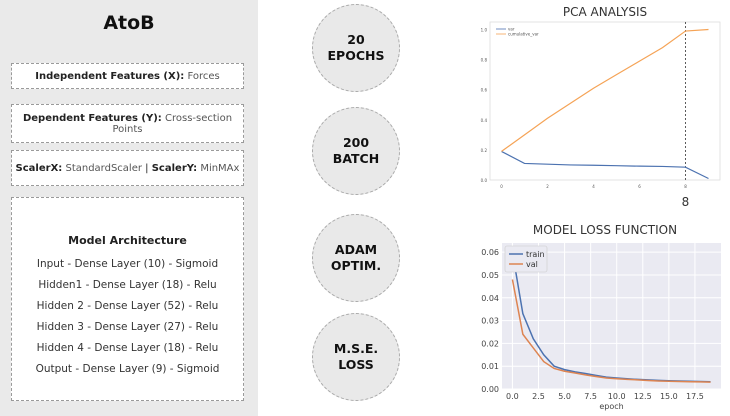  Describe the element at coordinates (605, 90) in the screenshot. I see `series-line-cumulative_var` at that location.